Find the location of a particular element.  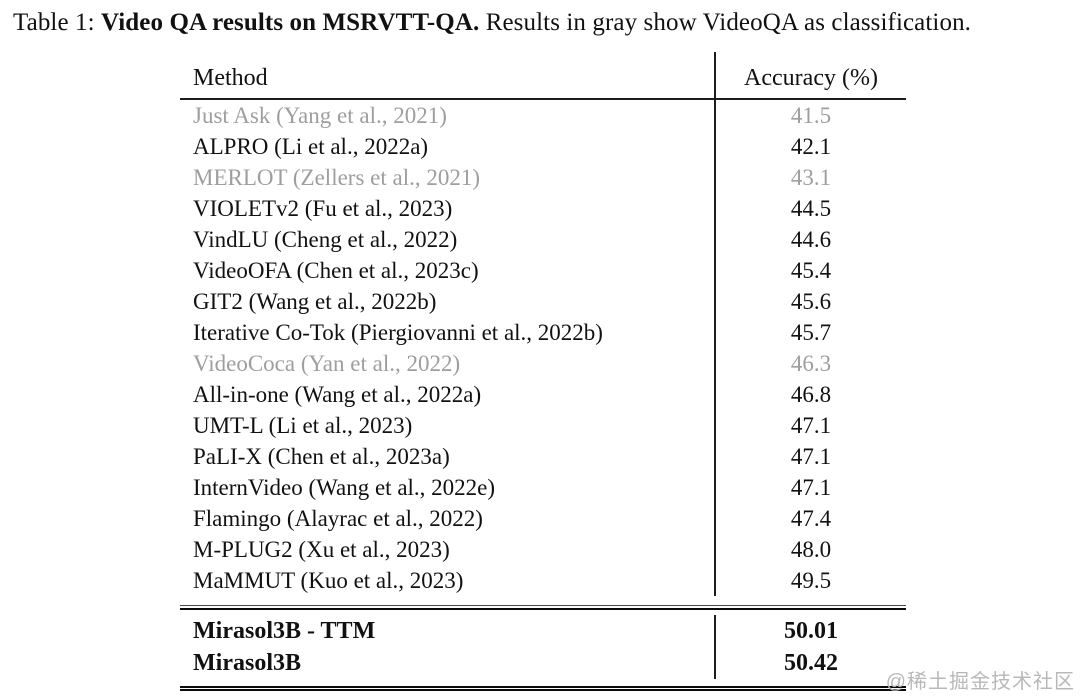

table-row: VideoCoca (Yan et al., 2022) 46.3 is located at coordinates (543, 363).